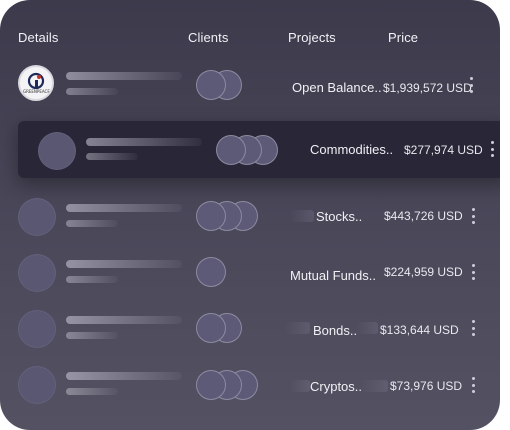 The image size is (510, 430). Describe the element at coordinates (423, 272) in the screenshot. I see `price-value: $224,959 USD` at that location.